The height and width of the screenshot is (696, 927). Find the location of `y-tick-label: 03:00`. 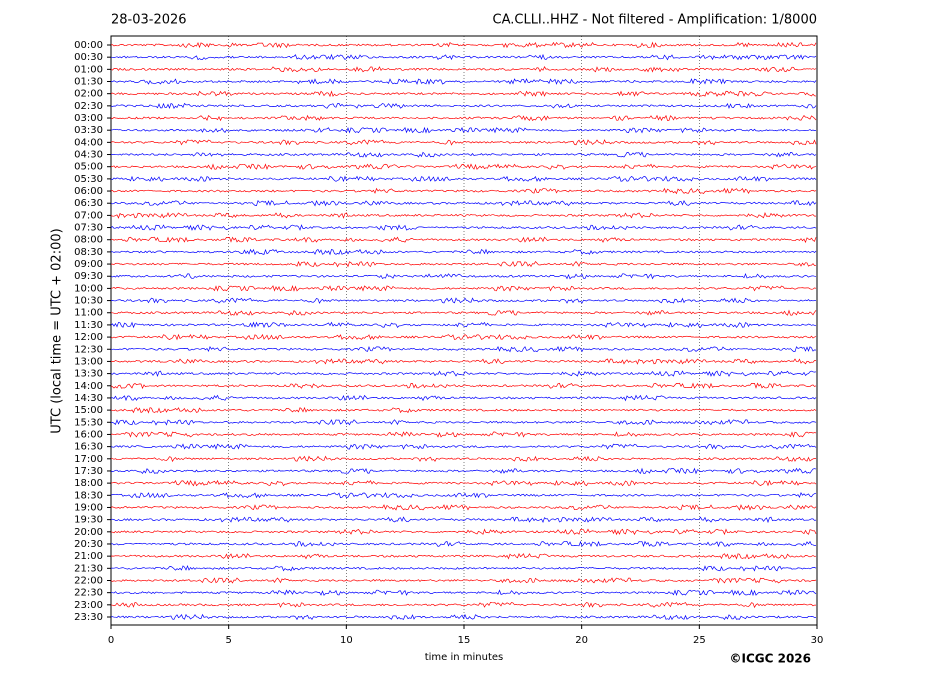

y-tick-label: 03:00 is located at coordinates (88, 118).